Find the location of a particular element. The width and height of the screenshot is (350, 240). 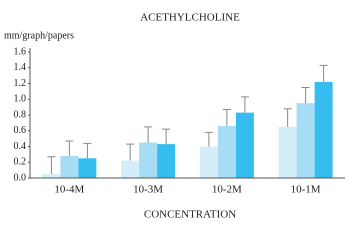

y-tick-label: 1.2 is located at coordinates (20, 83).